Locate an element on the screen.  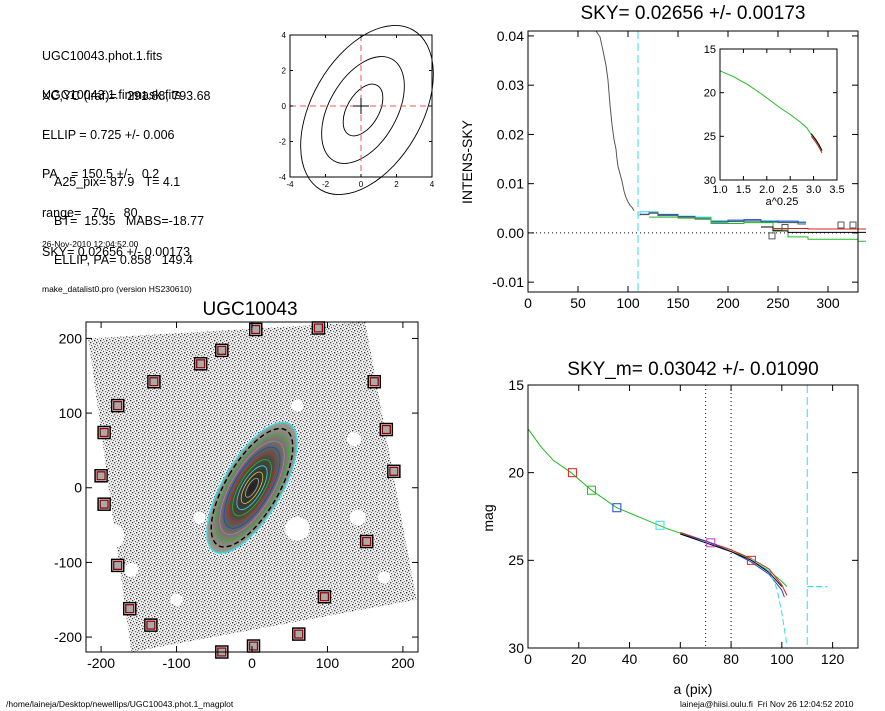
y-tick-label: 200 is located at coordinates (71, 338).